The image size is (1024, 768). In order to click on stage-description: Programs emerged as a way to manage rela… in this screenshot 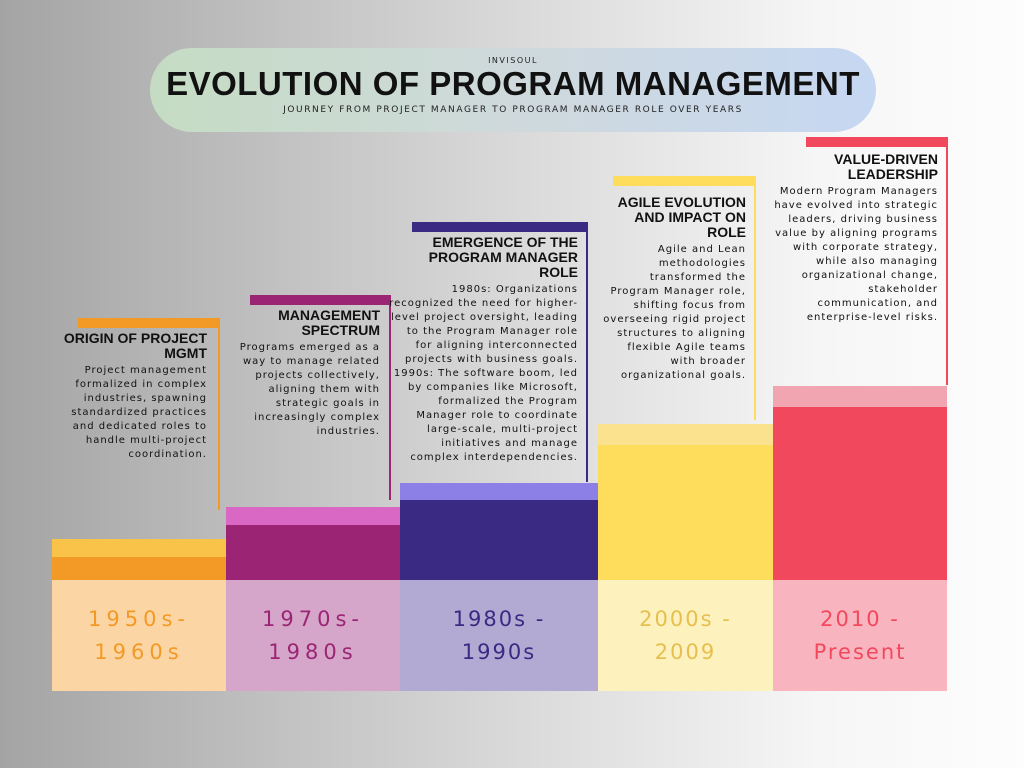, I will do `click(309, 389)`.